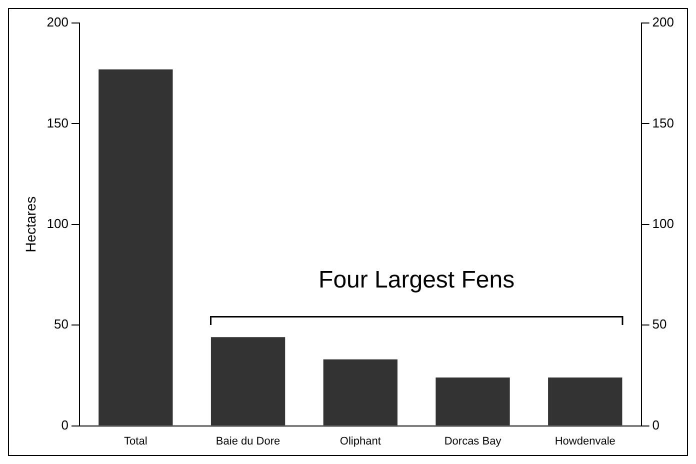 The image size is (696, 464). What do you see at coordinates (663, 22) in the screenshot?
I see `y2-tick-label: 200` at bounding box center [663, 22].